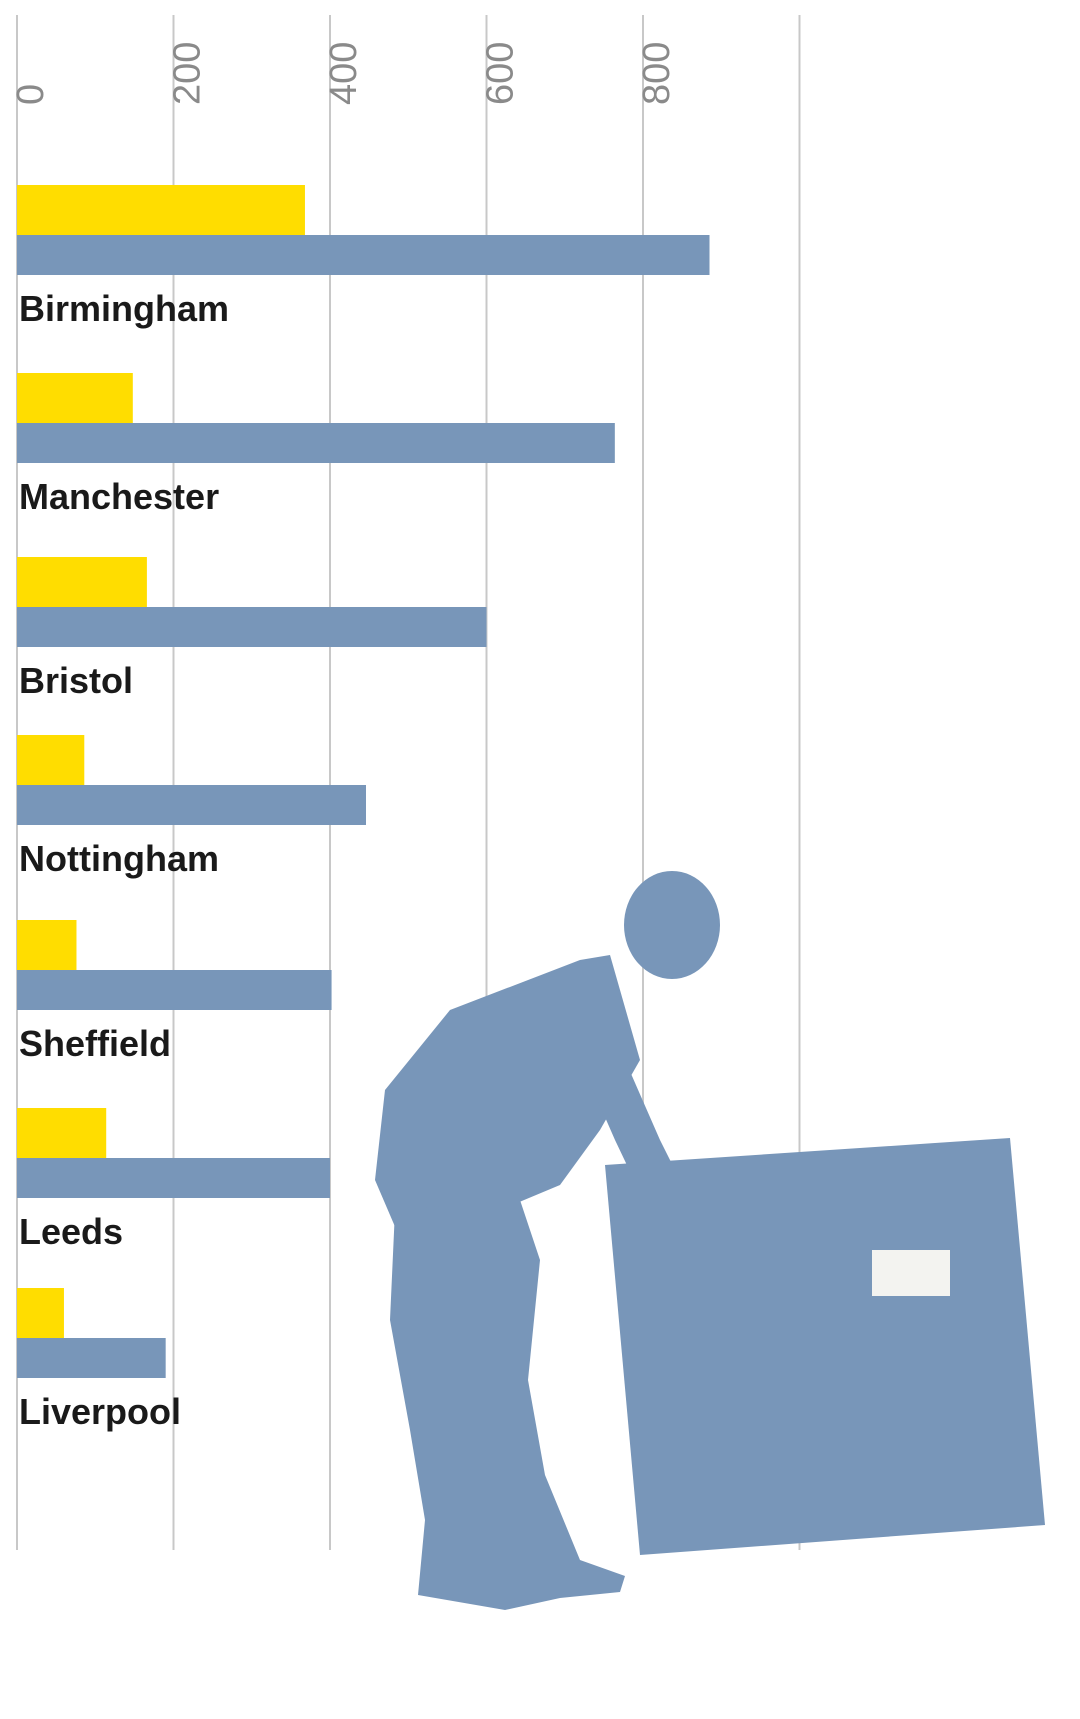  Describe the element at coordinates (119, 496) in the screenshot. I see `category-label-manchester: Manchester` at that location.